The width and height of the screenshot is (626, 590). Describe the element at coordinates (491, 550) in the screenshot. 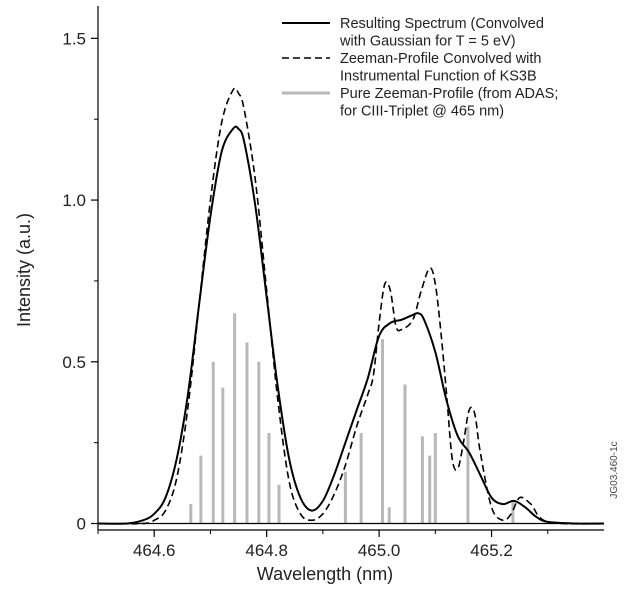

I see `x-tick-label: 465.2` at that location.